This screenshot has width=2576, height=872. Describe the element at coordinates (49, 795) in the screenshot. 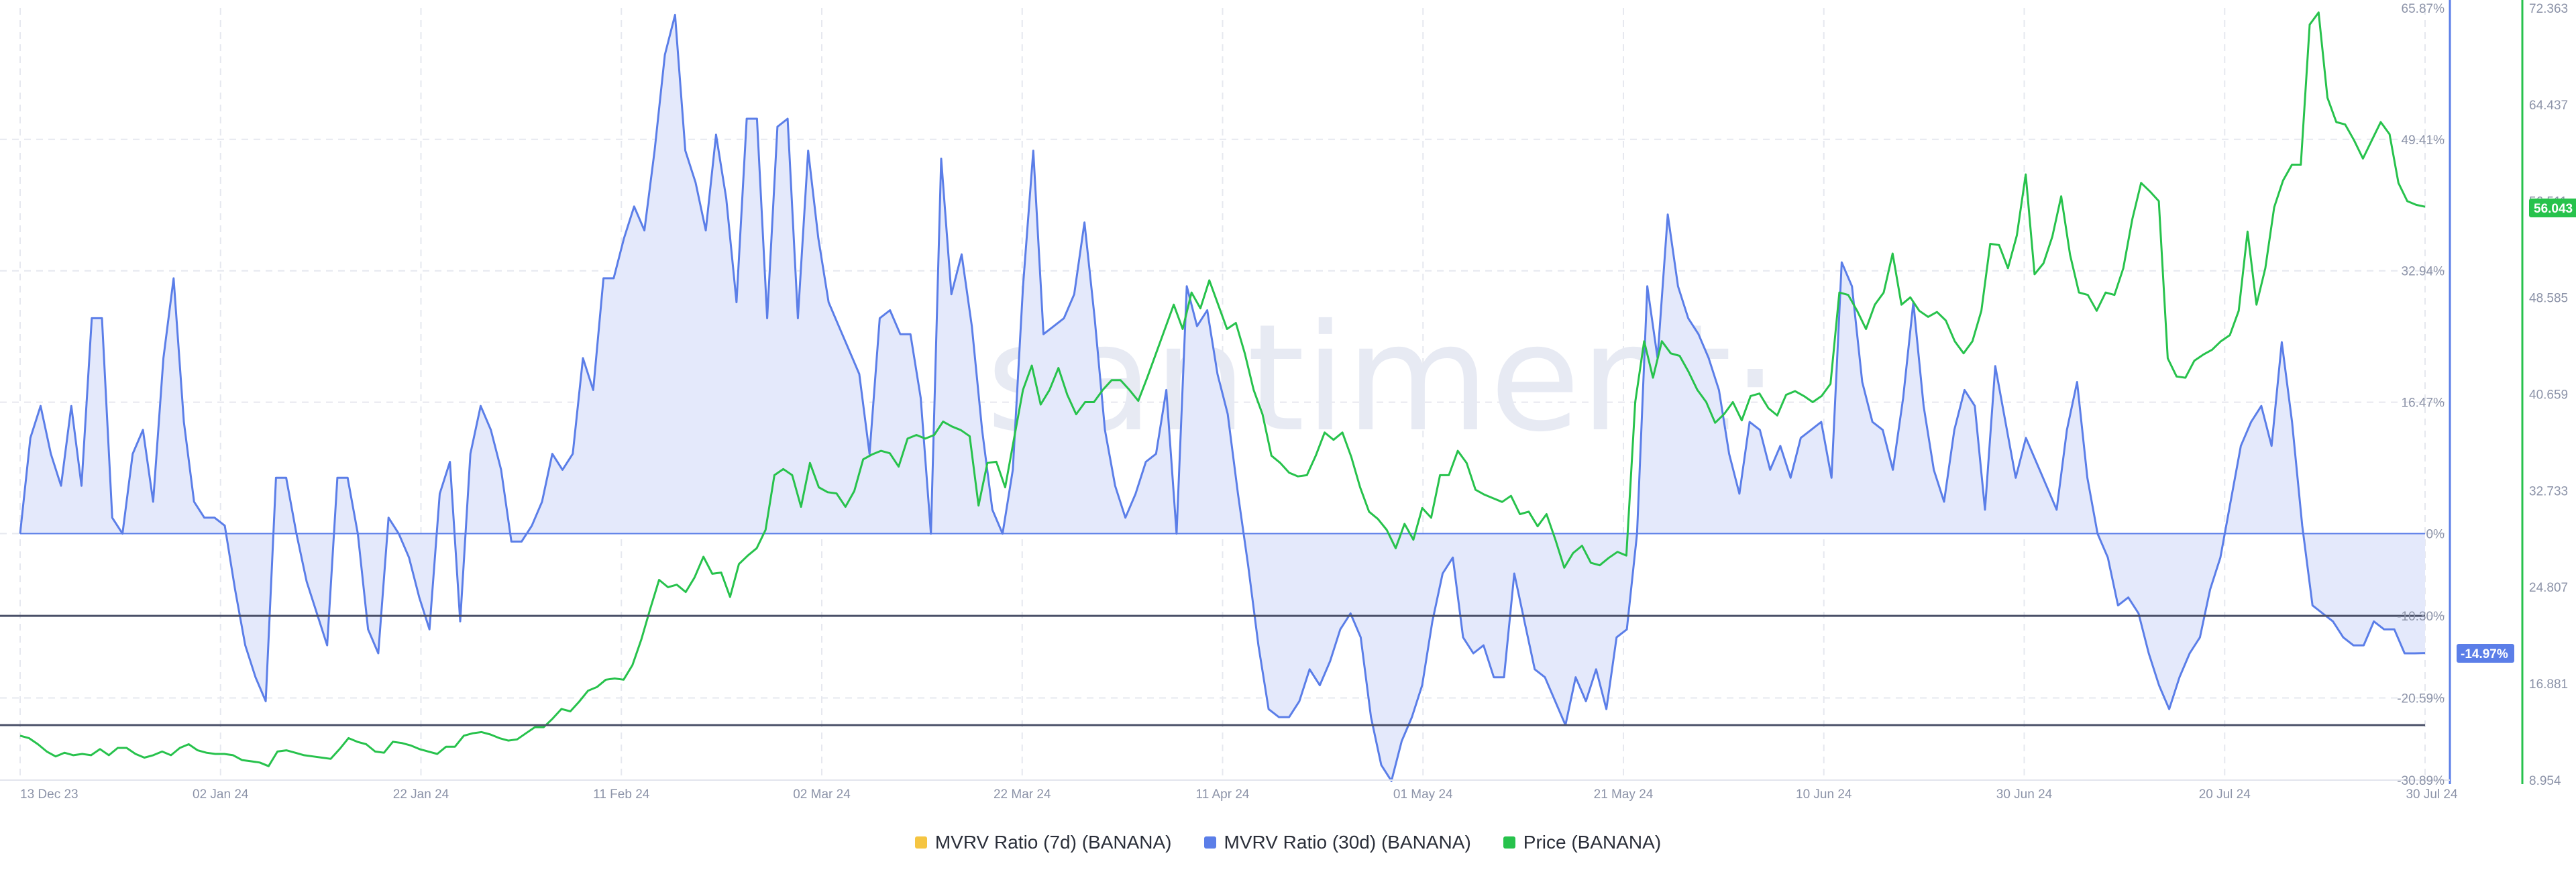

I see `x-axis-tick-label: 13 Dec 23` at that location.